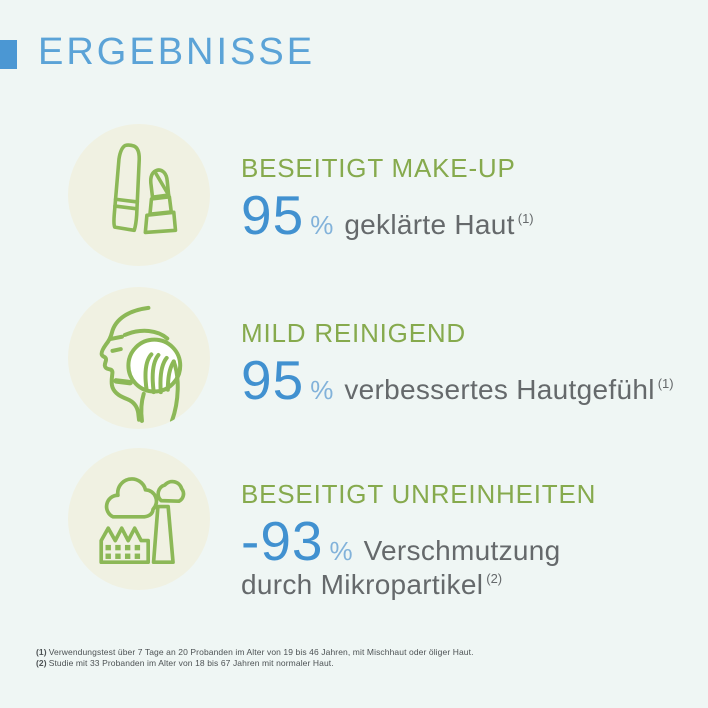 Image resolution: width=708 pixels, height=708 pixels. I want to click on face-cotton-pad-icon, so click(141, 364).